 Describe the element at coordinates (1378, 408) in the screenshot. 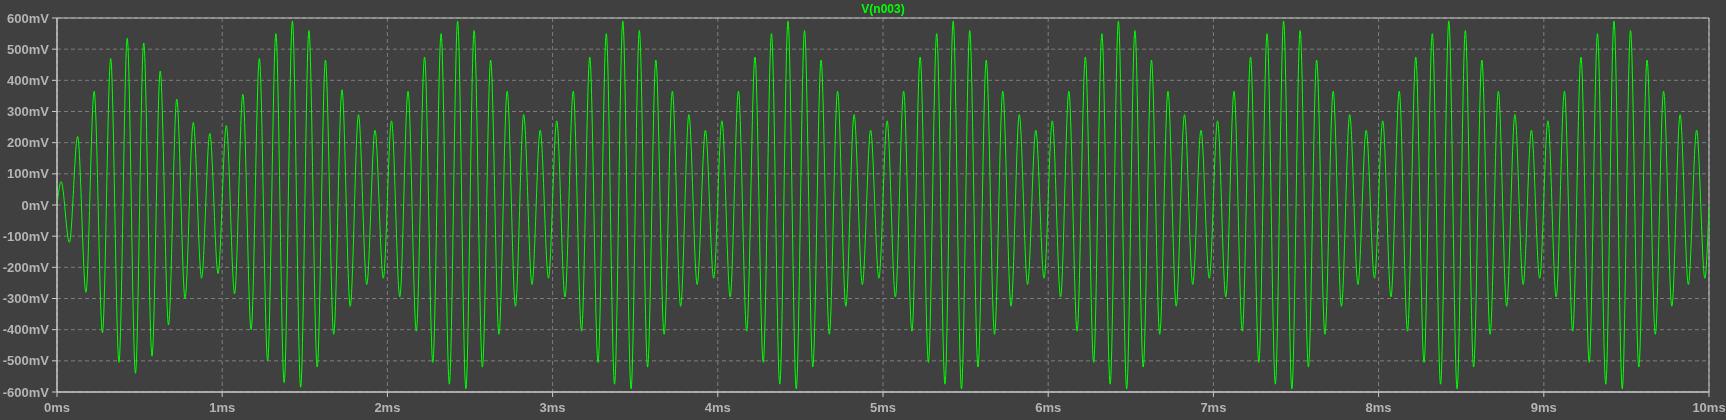

I see `x-tick-label: 8ms` at that location.